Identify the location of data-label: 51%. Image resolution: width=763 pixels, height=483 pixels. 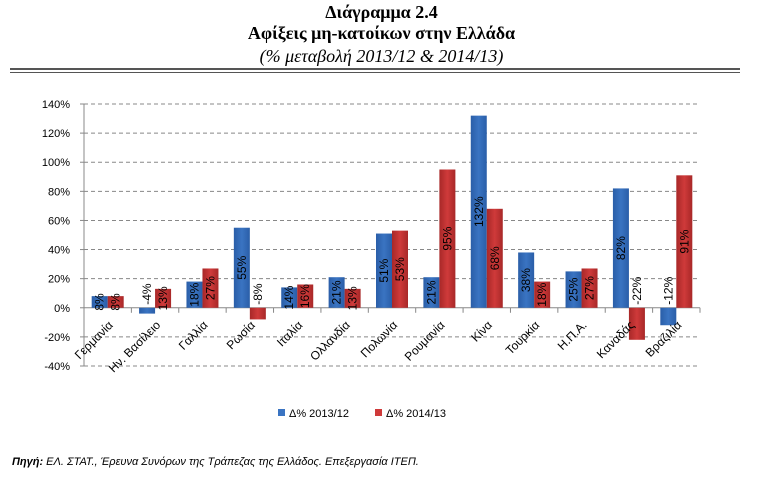
(384, 270).